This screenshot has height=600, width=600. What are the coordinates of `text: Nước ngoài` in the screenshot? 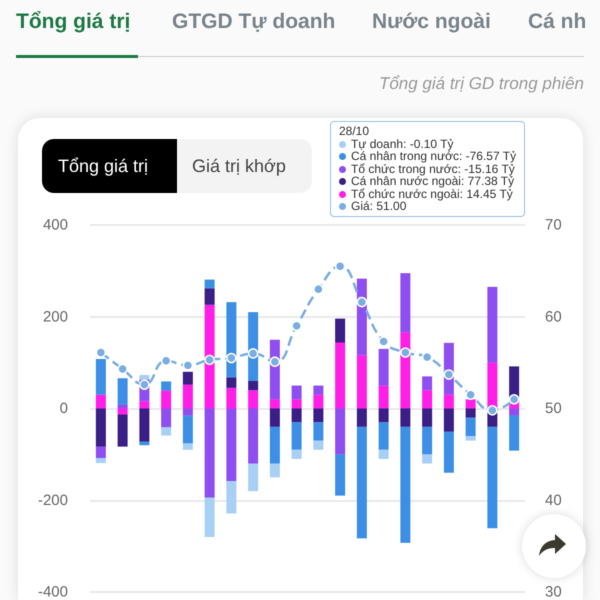 It's located at (431, 22).